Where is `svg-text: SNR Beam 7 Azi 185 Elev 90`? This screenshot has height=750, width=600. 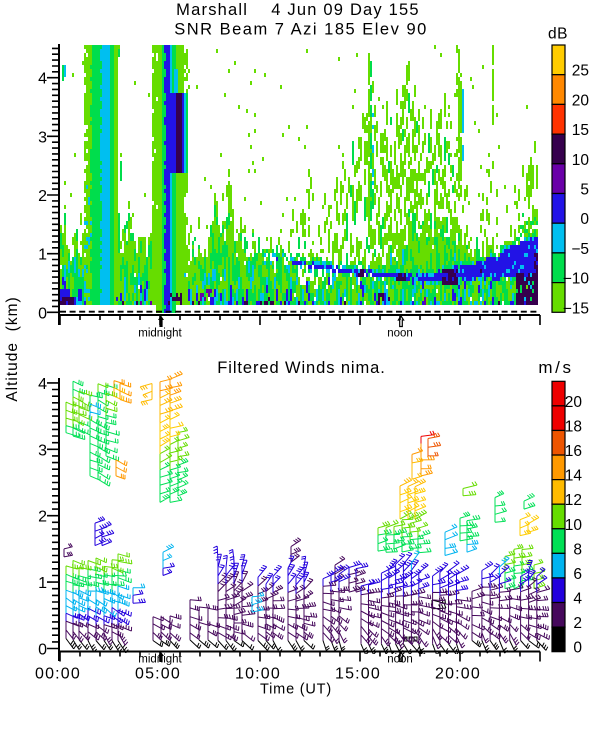 svg-text: SNR Beam 7 Azi 185 Elev 90 is located at coordinates (301, 30).